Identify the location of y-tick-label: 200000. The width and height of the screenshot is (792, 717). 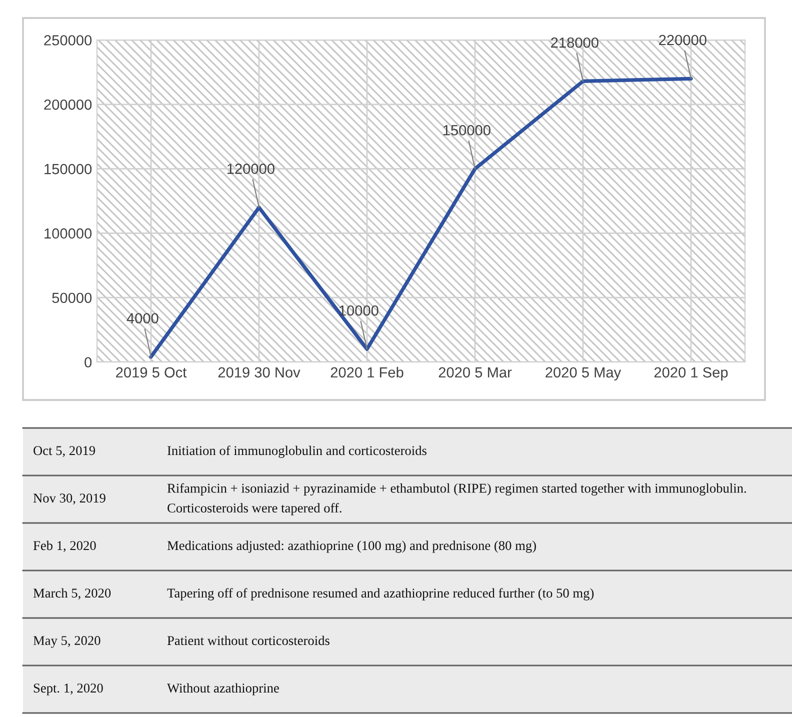
(68, 105).